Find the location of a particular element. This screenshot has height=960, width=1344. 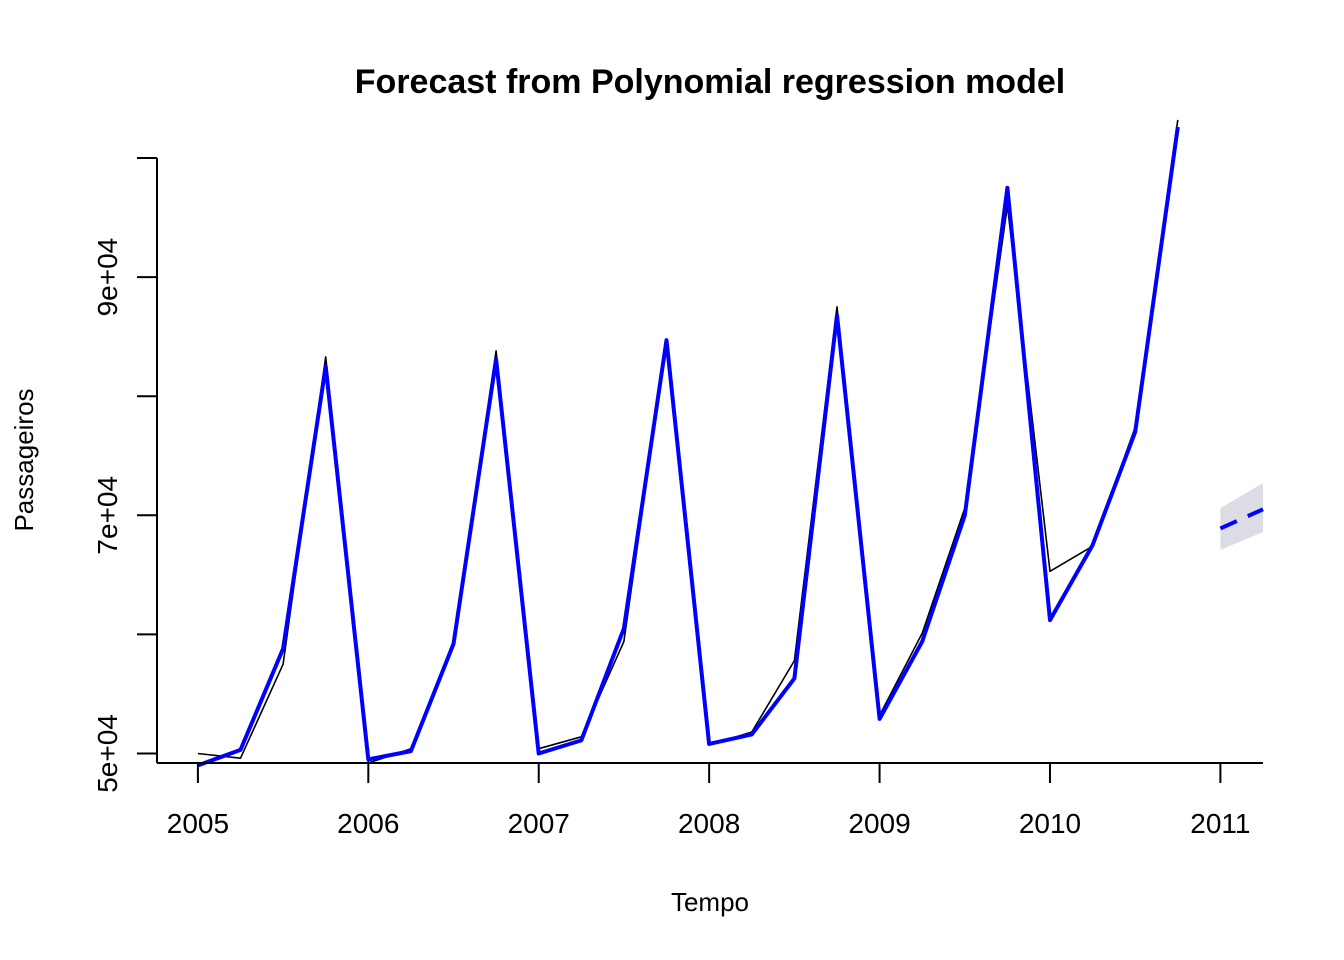

x-tick-label: 2006 is located at coordinates (368, 823).